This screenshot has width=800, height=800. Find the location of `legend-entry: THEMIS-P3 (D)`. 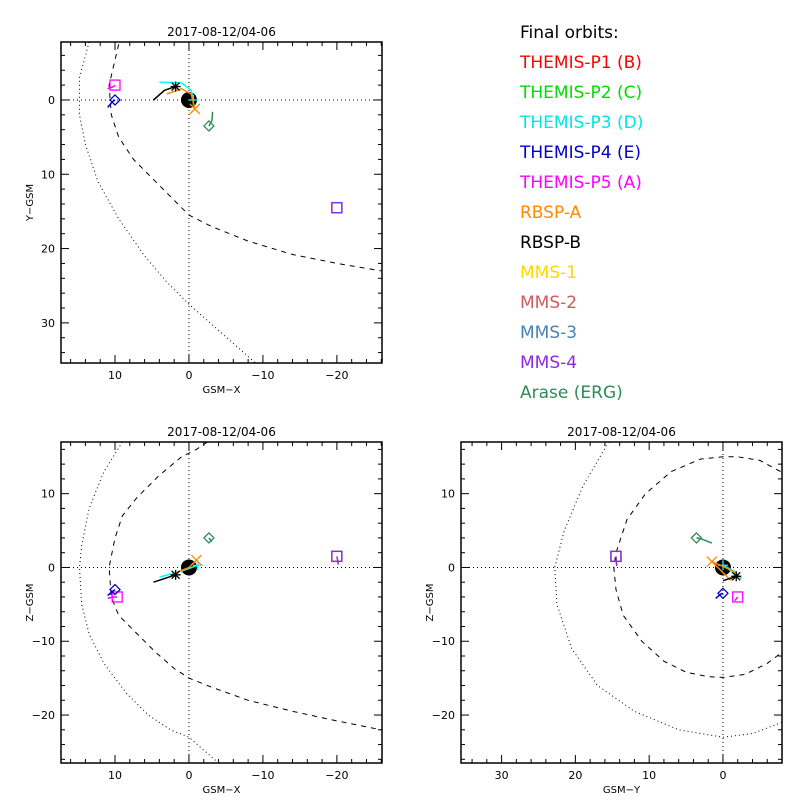

legend-entry: THEMIS-P3 (D) is located at coordinates (582, 123).